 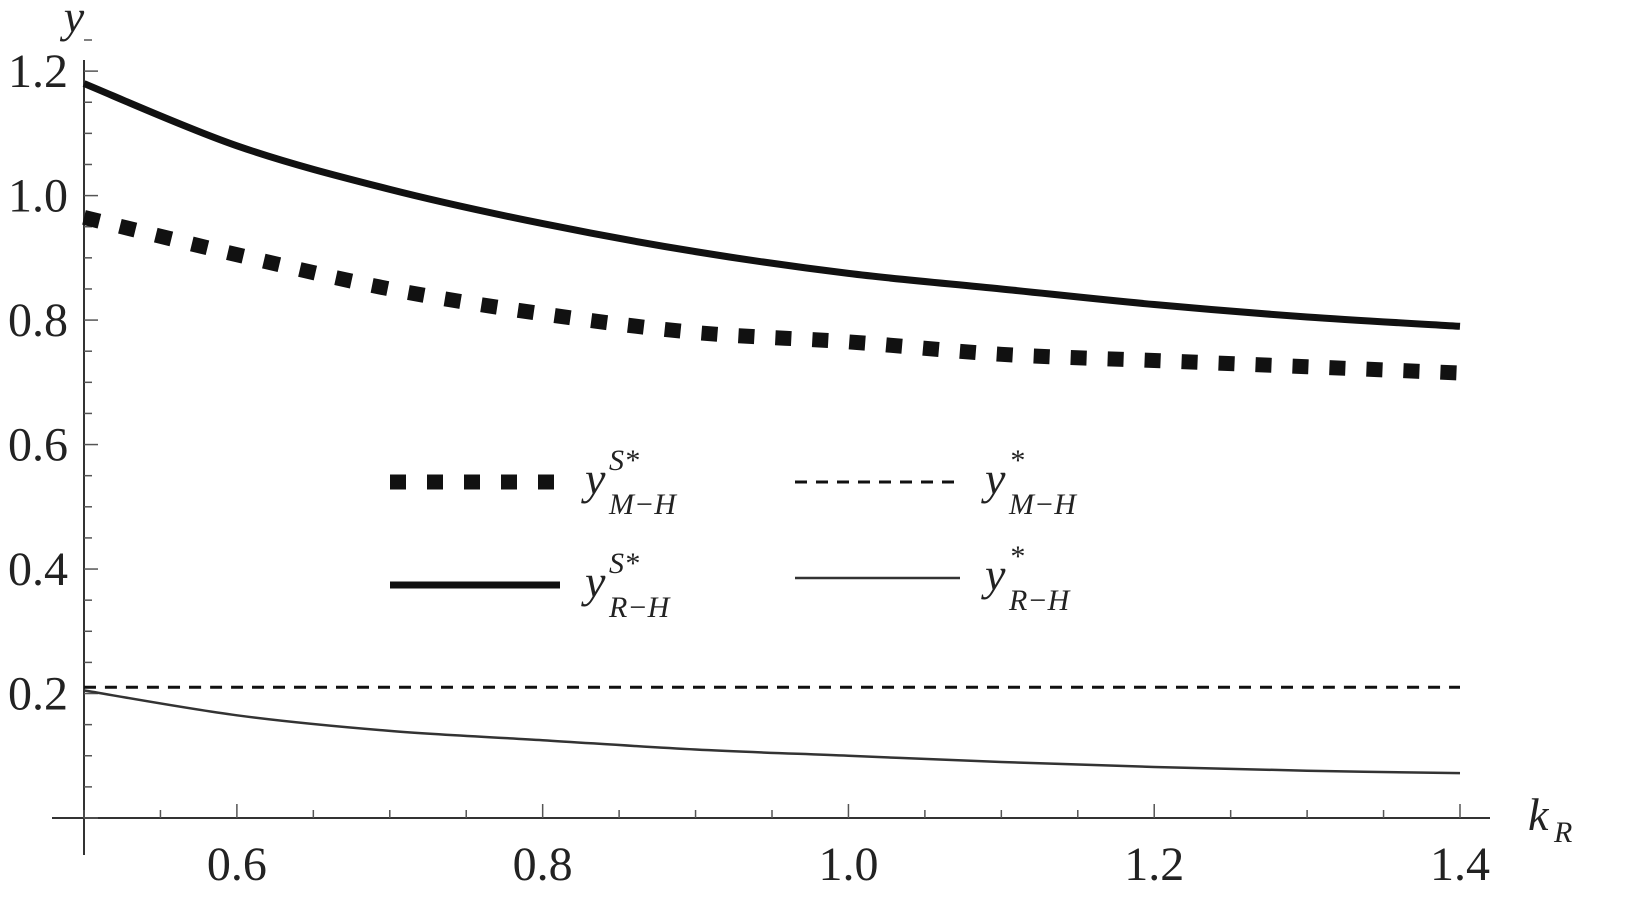 I want to click on y-tick-label: 1.0, so click(x=38, y=196).